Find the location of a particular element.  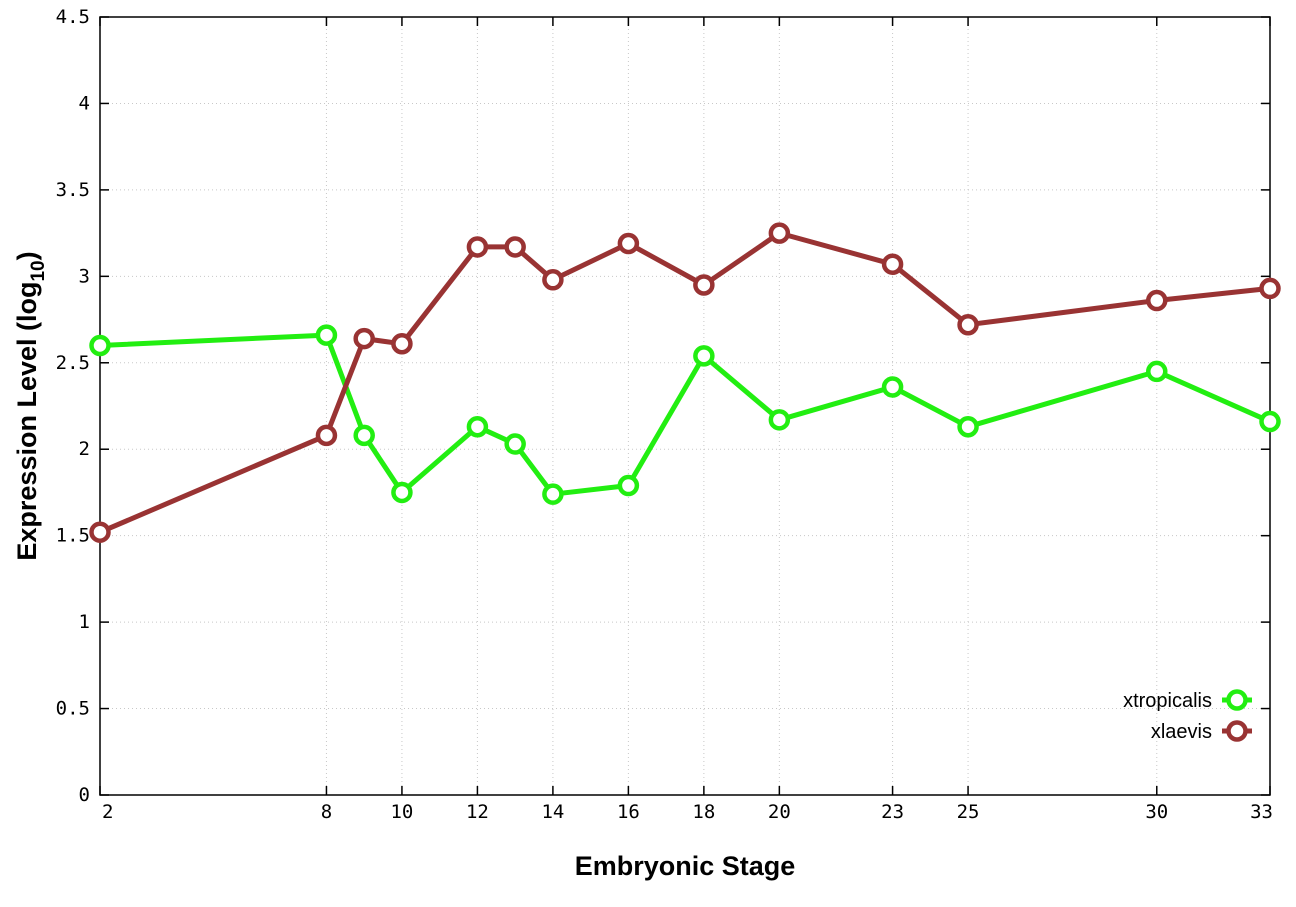

y-tick-label: 3 is located at coordinates (84, 276).